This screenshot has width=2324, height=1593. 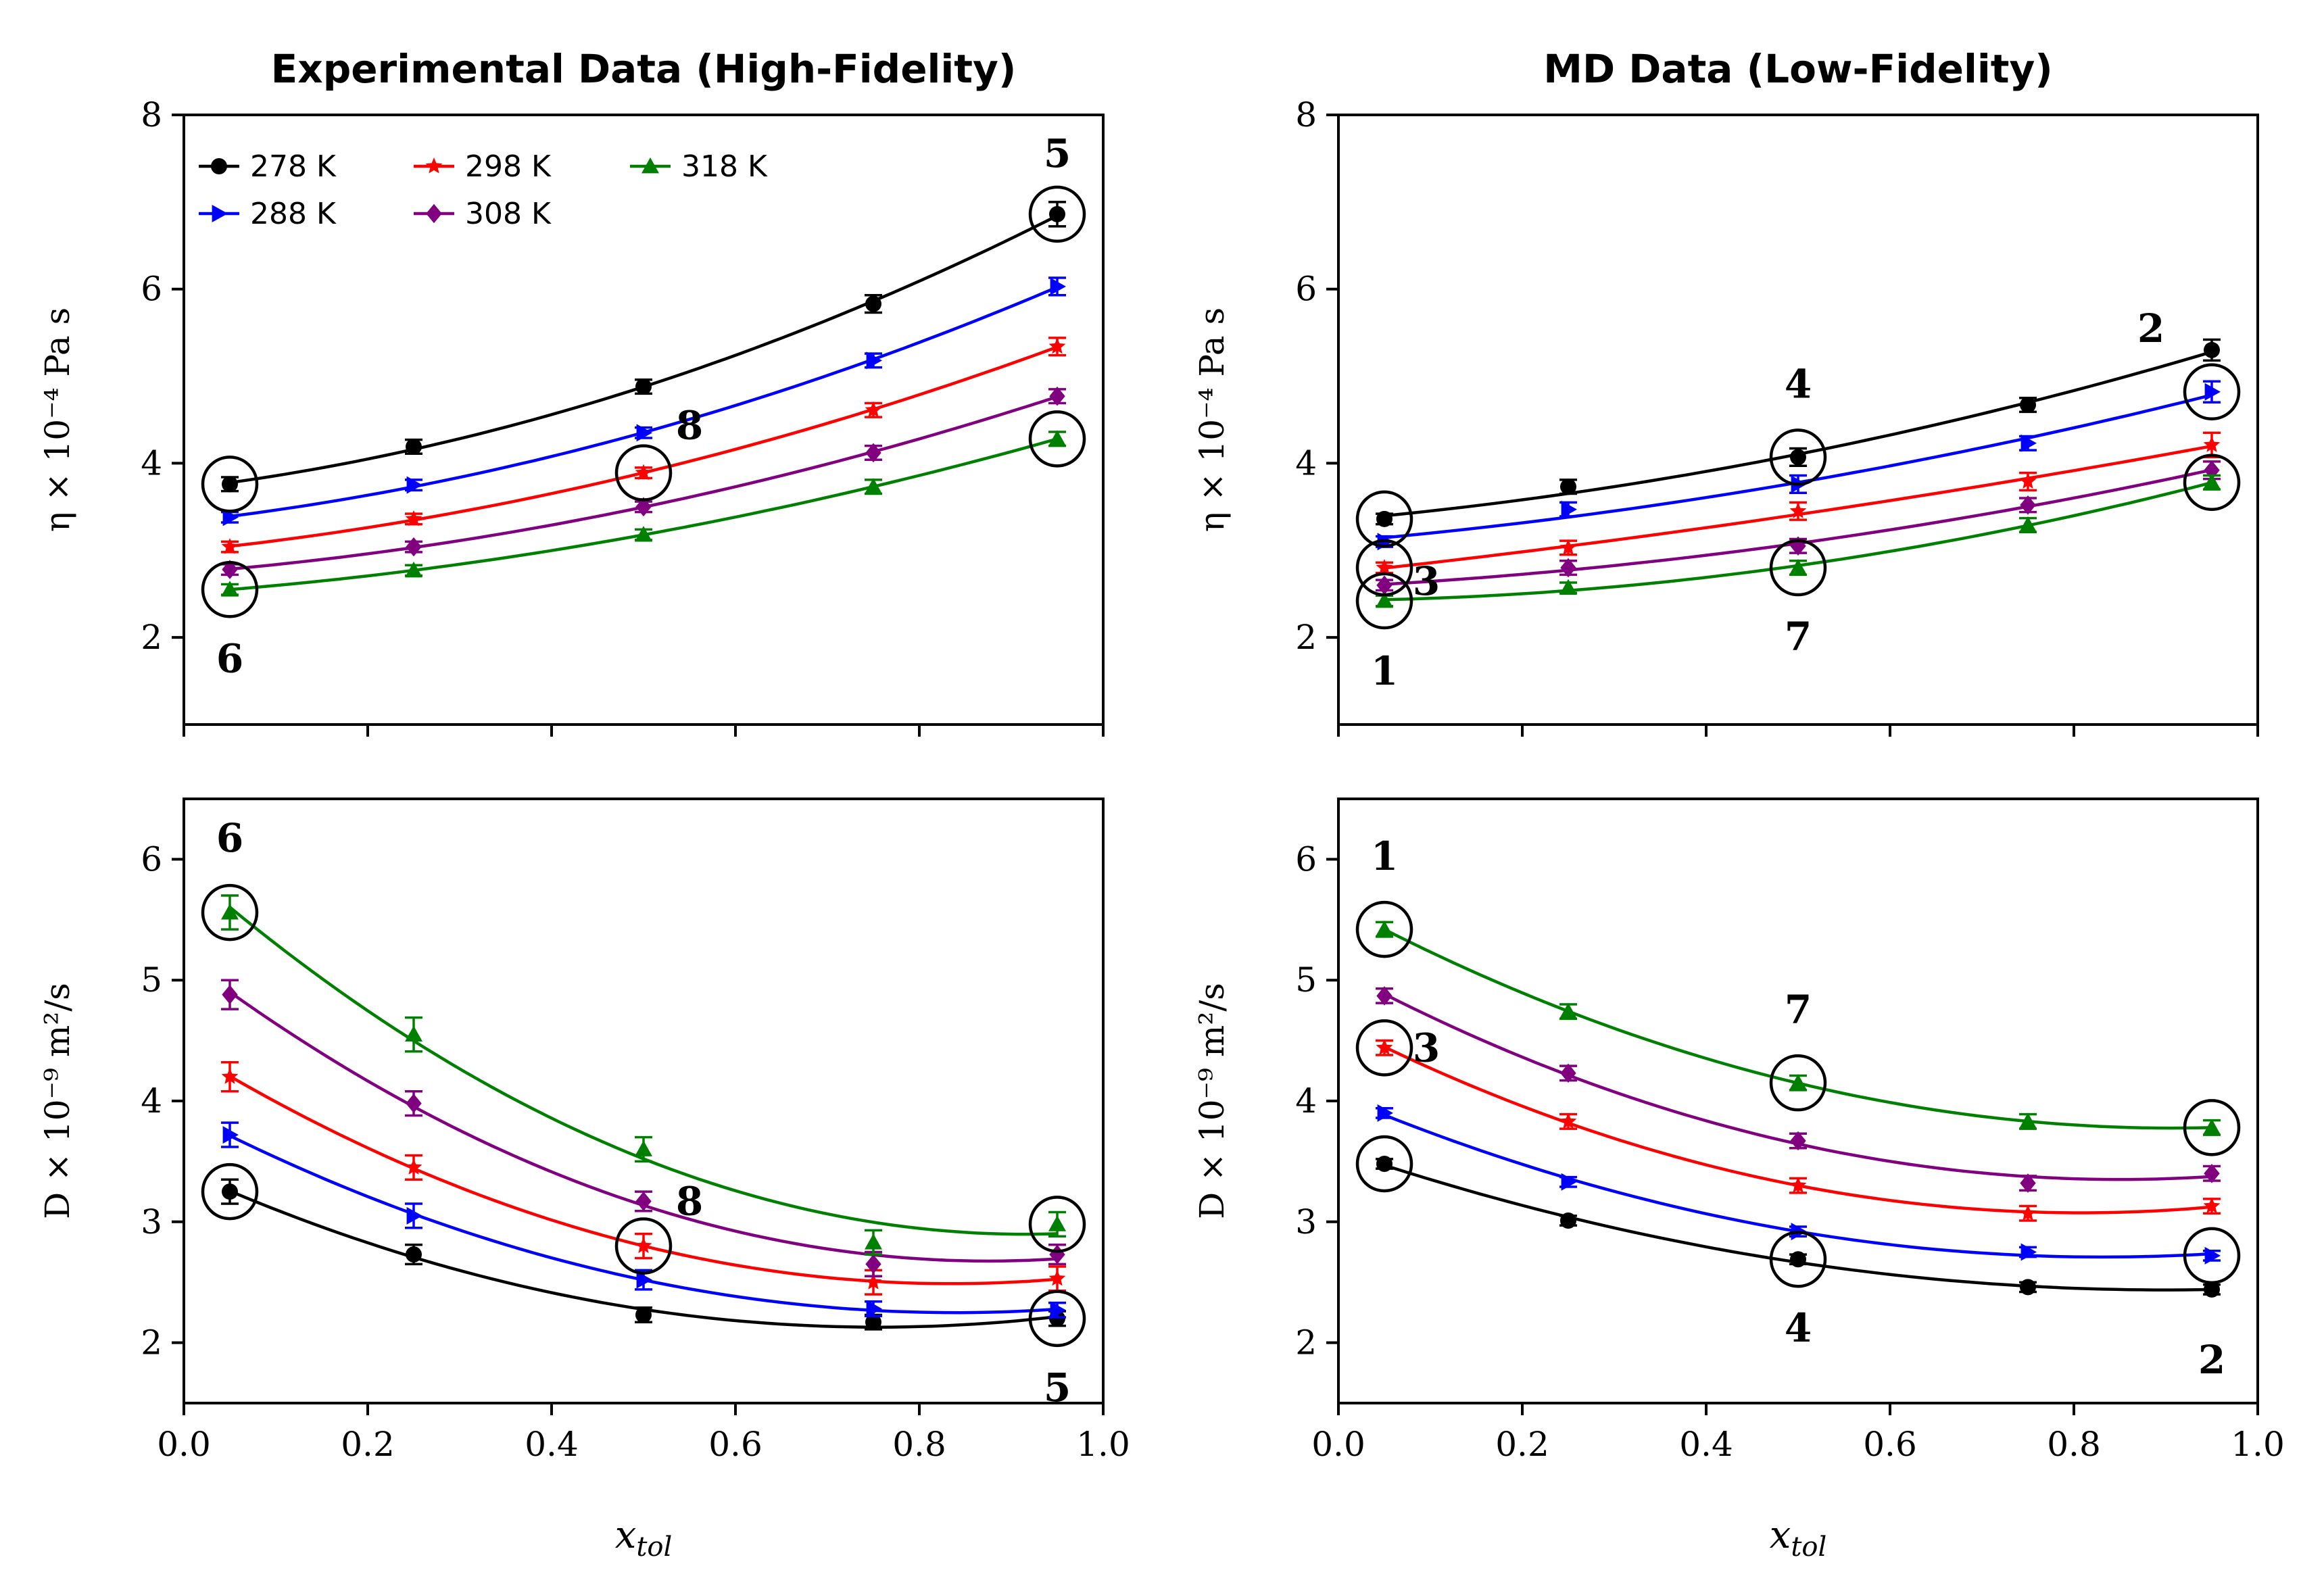 I want to click on y-tick-label: 2, so click(x=1306, y=1343).